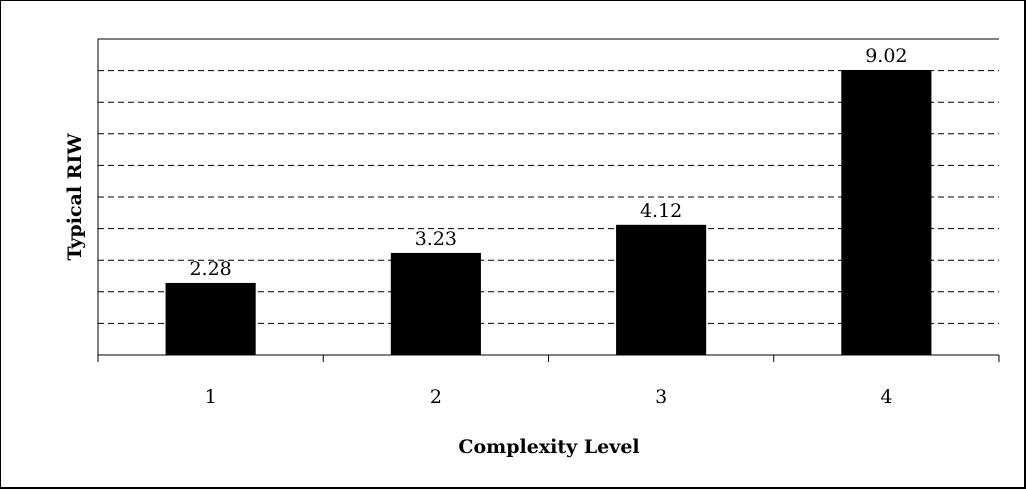 Image resolution: width=1026 pixels, height=490 pixels. Describe the element at coordinates (75, 197) in the screenshot. I see `y-axis-title: Typical RIW` at that location.